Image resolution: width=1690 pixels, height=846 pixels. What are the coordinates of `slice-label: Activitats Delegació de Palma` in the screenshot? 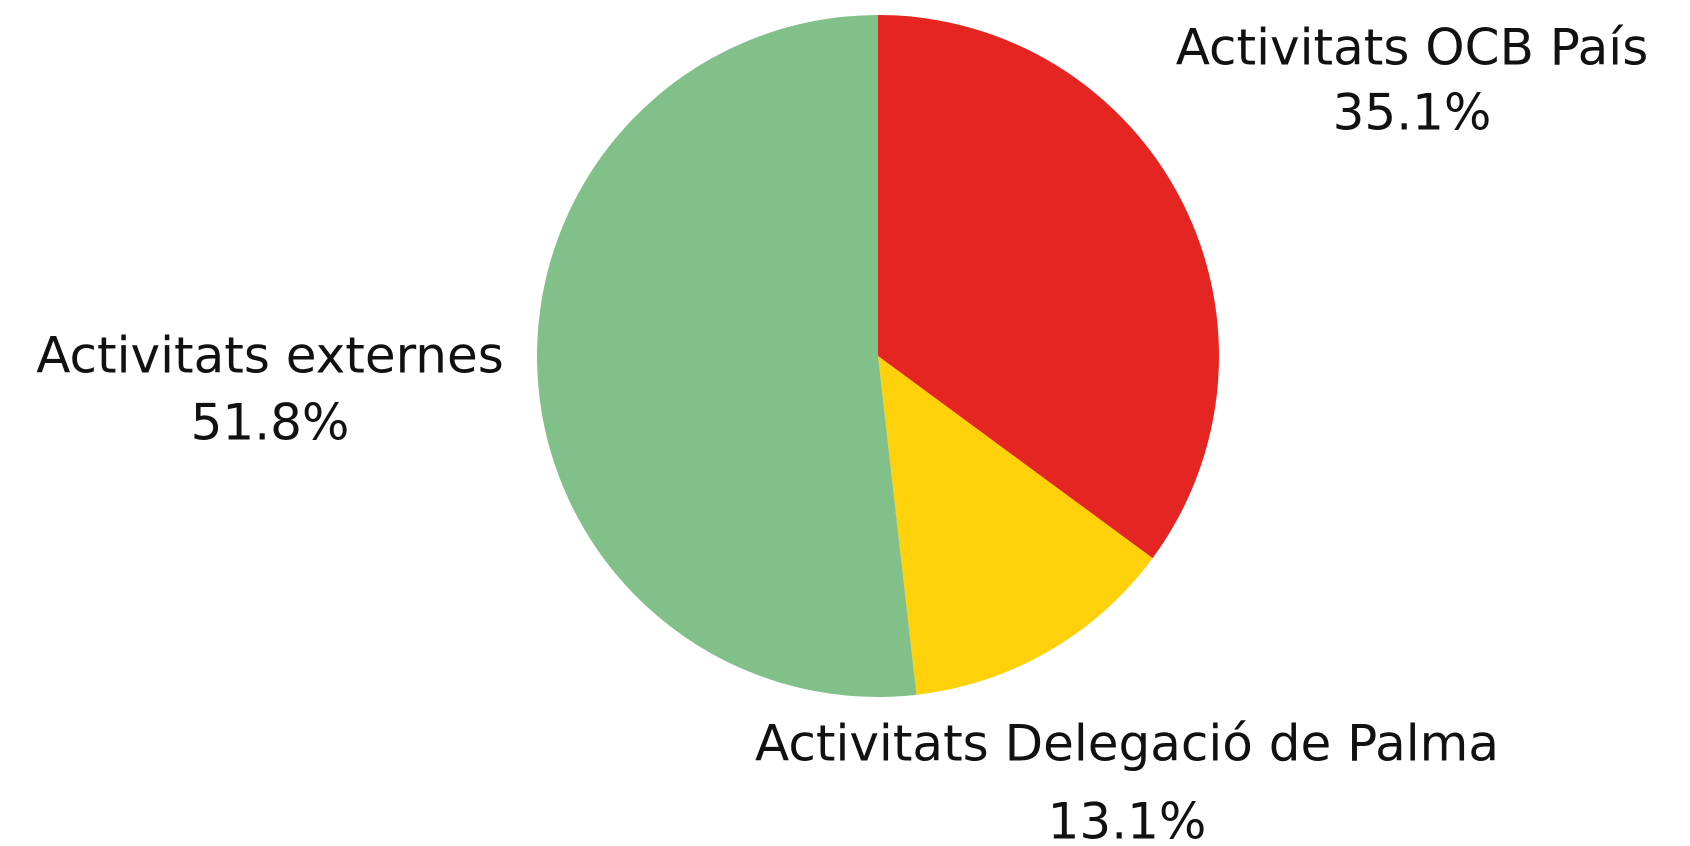 It's located at (1127, 744).